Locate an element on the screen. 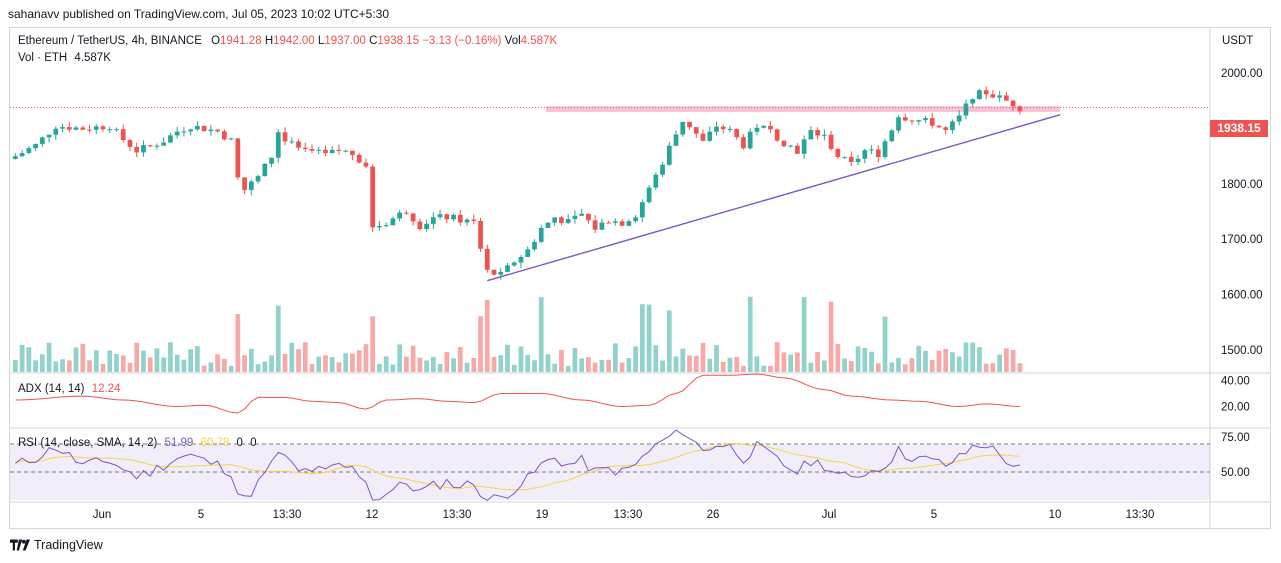 The width and height of the screenshot is (1281, 563). time-tick-label: 10 is located at coordinates (1055, 515).